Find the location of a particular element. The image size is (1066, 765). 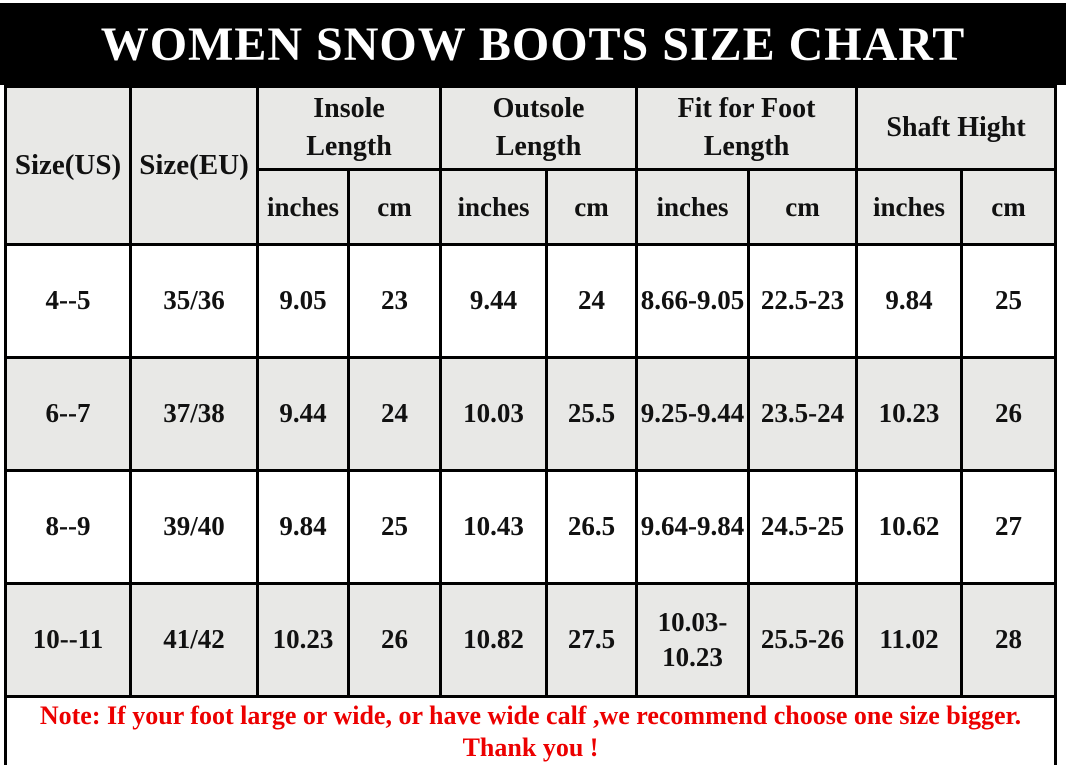

cell-r3-insole-cm: 25 is located at coordinates (394, 527).